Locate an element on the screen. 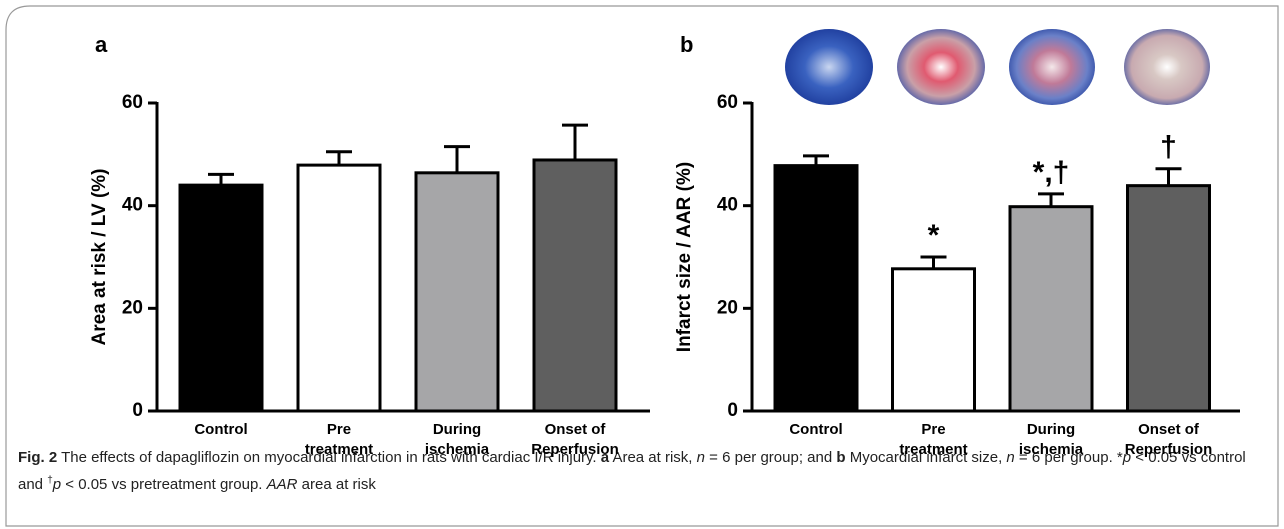  caption-text: b is located at coordinates (841, 457).